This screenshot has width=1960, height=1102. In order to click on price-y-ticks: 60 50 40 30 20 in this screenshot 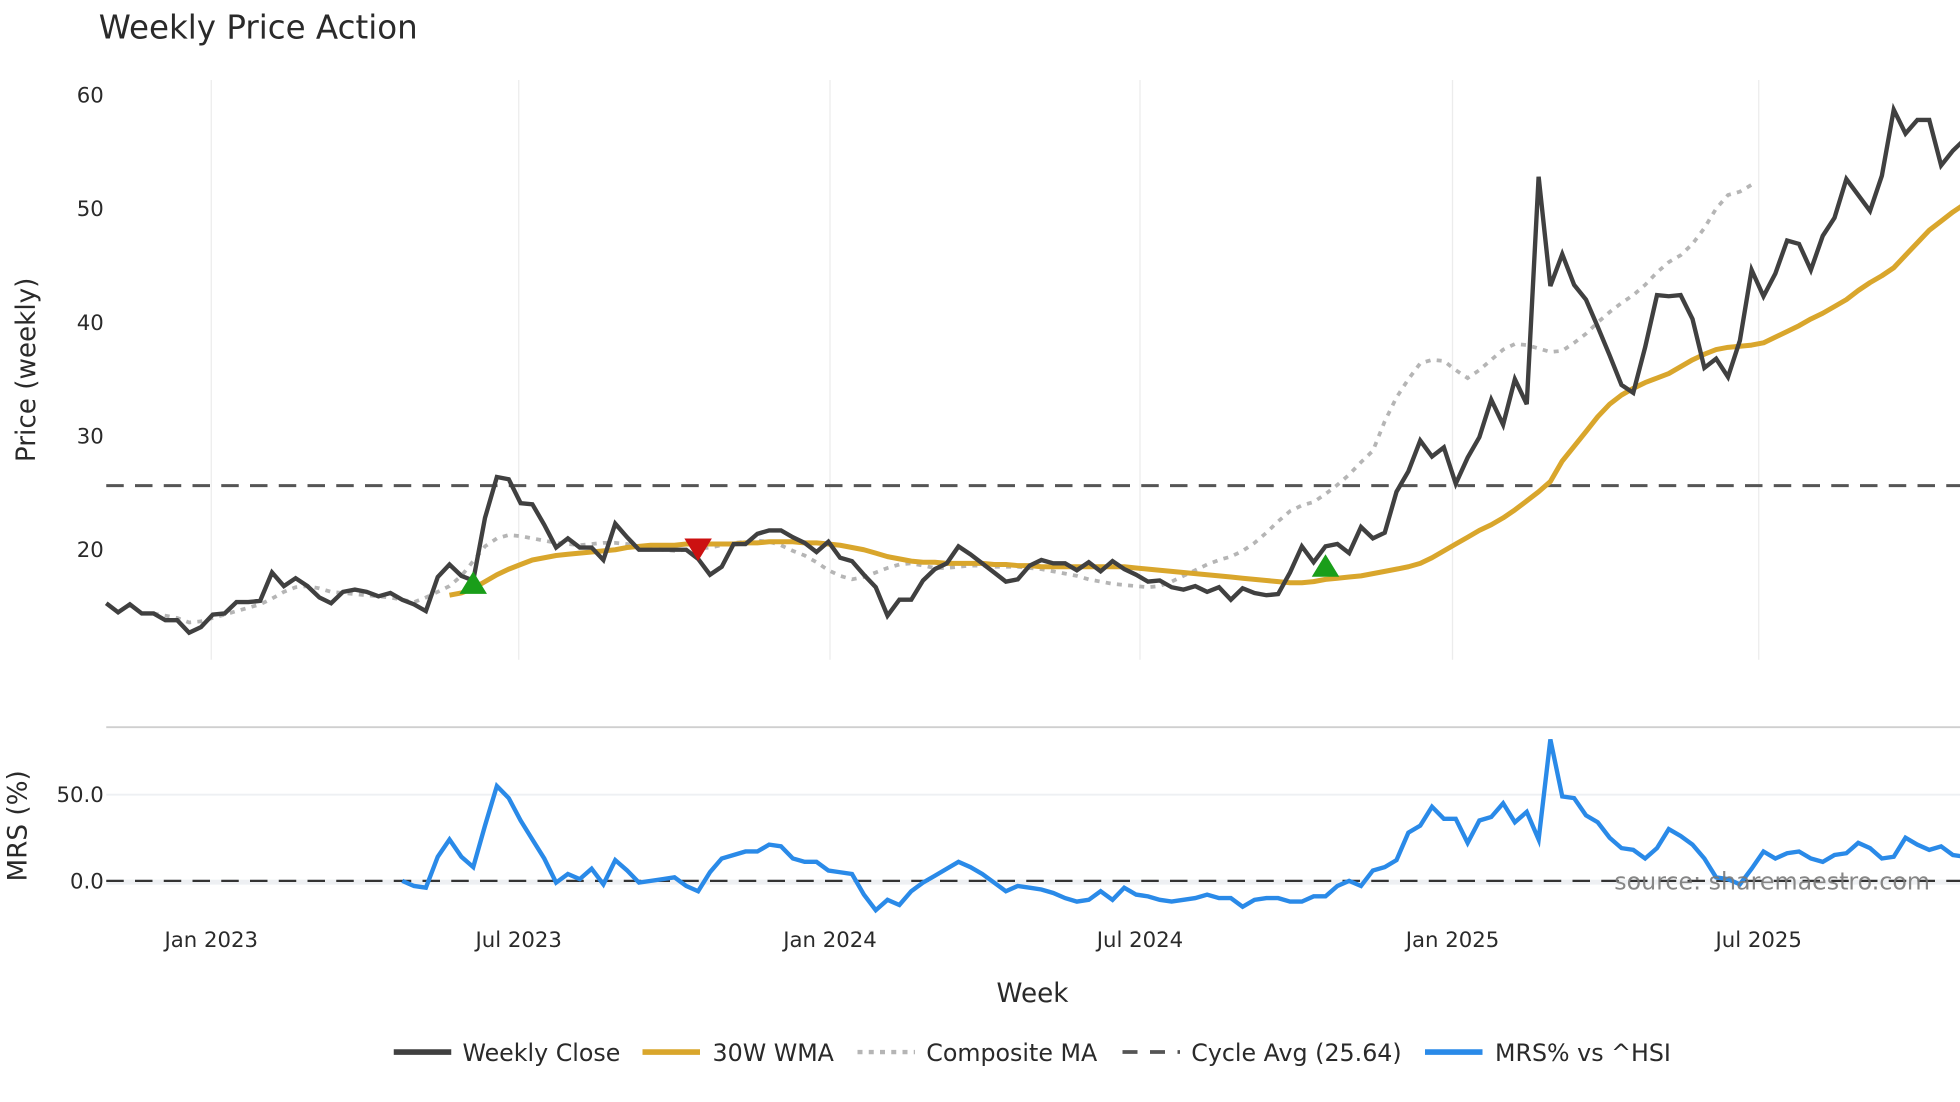, I will do `click(90, 323)`.